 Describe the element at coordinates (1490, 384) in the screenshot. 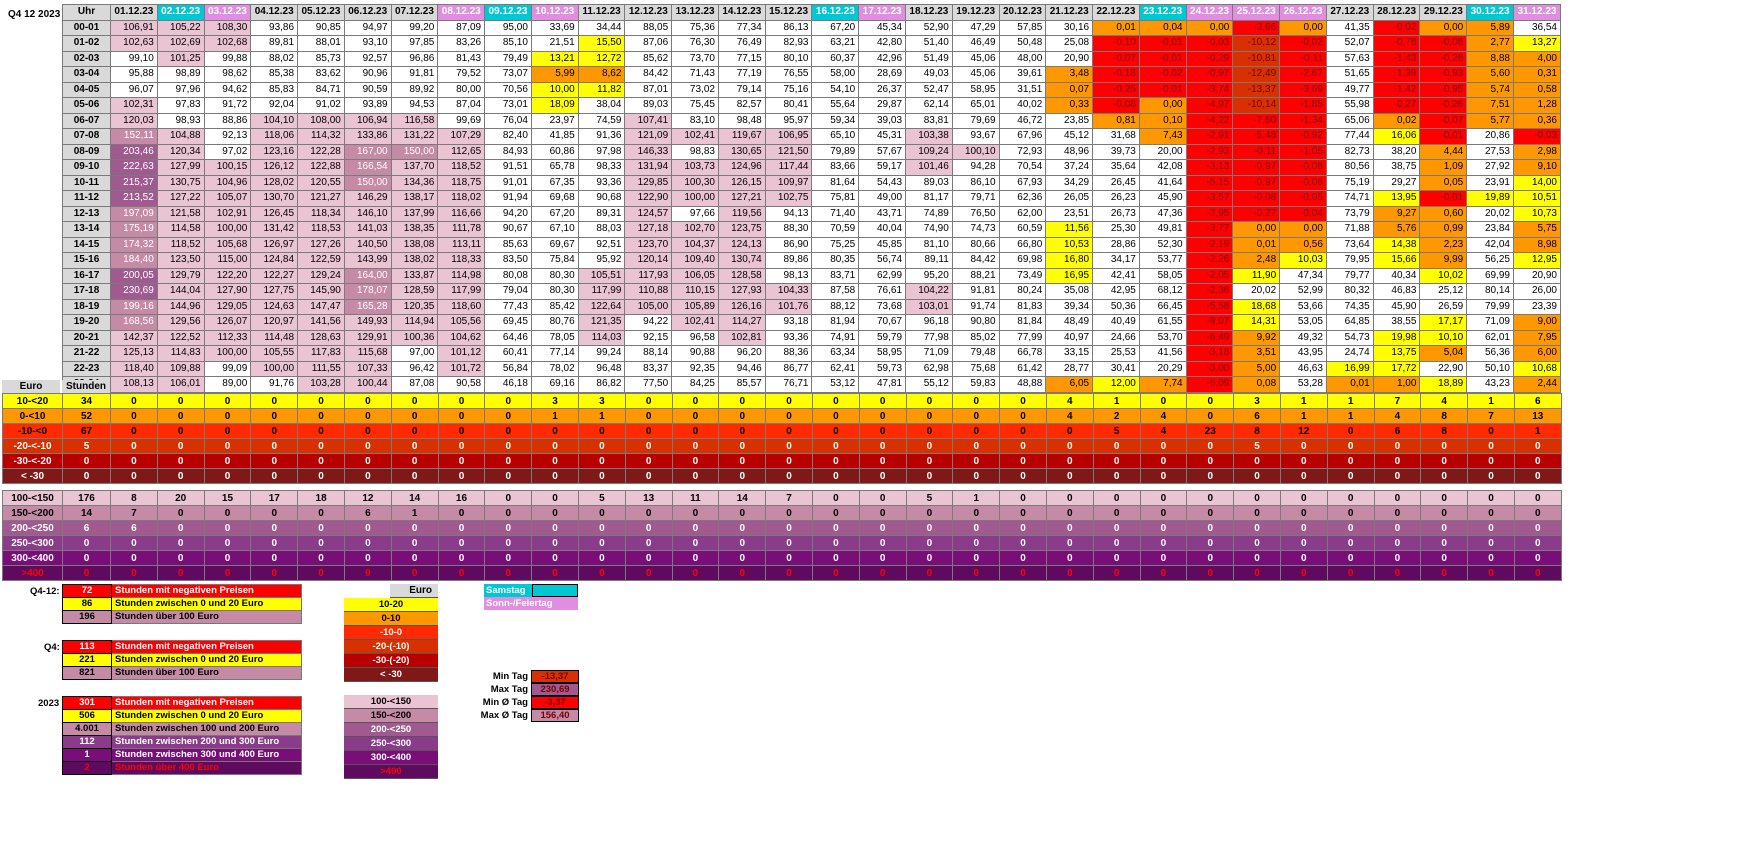

I see `price-cell: 43,23` at that location.